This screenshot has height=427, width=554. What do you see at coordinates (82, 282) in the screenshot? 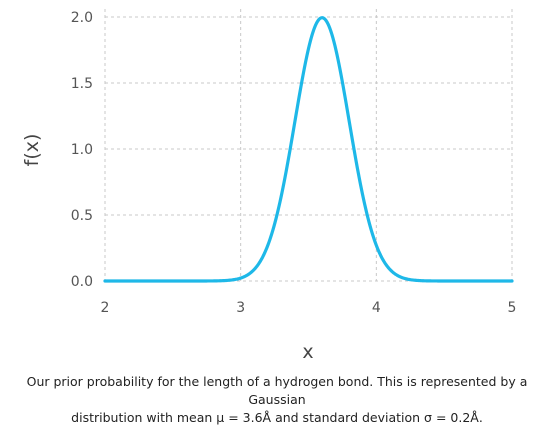
I see `y-tick-label: 0.0` at bounding box center [82, 282].